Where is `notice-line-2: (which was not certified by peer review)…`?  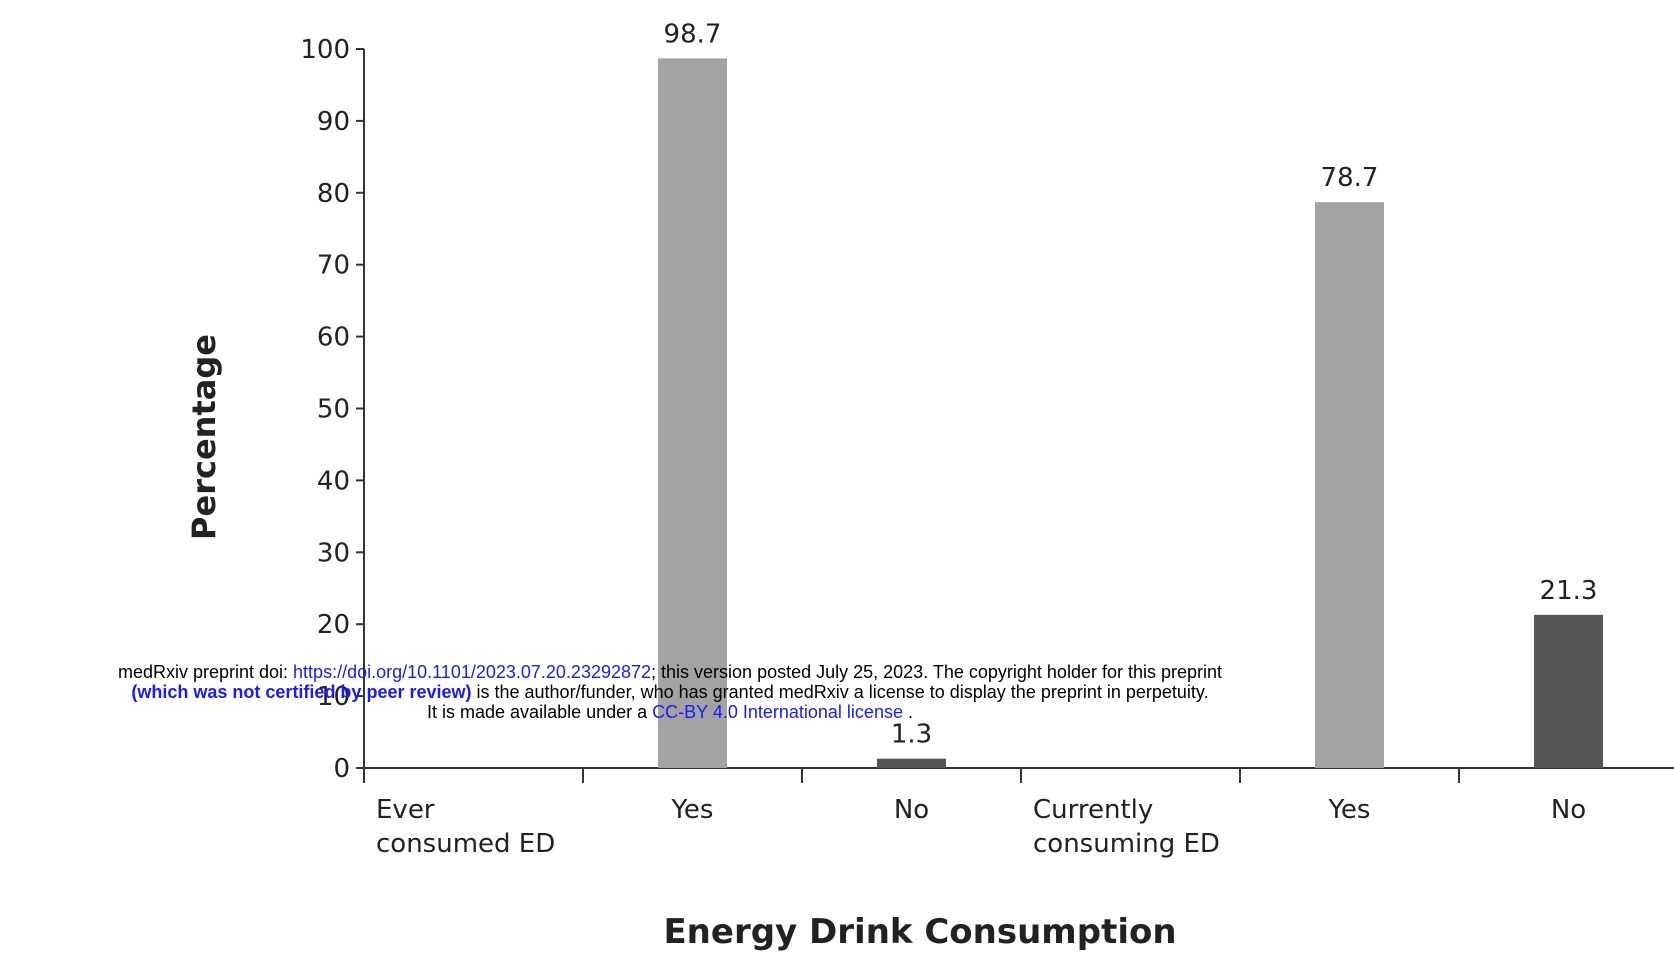 notice-line-2: (which was not certified by peer review)… is located at coordinates (670, 692).